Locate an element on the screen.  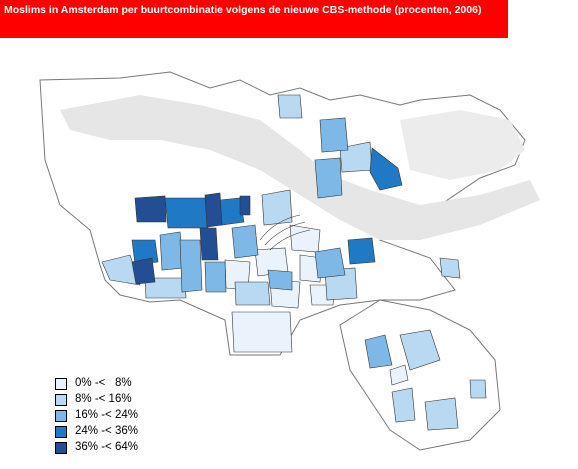
canal-lines is located at coordinates (285, 232).